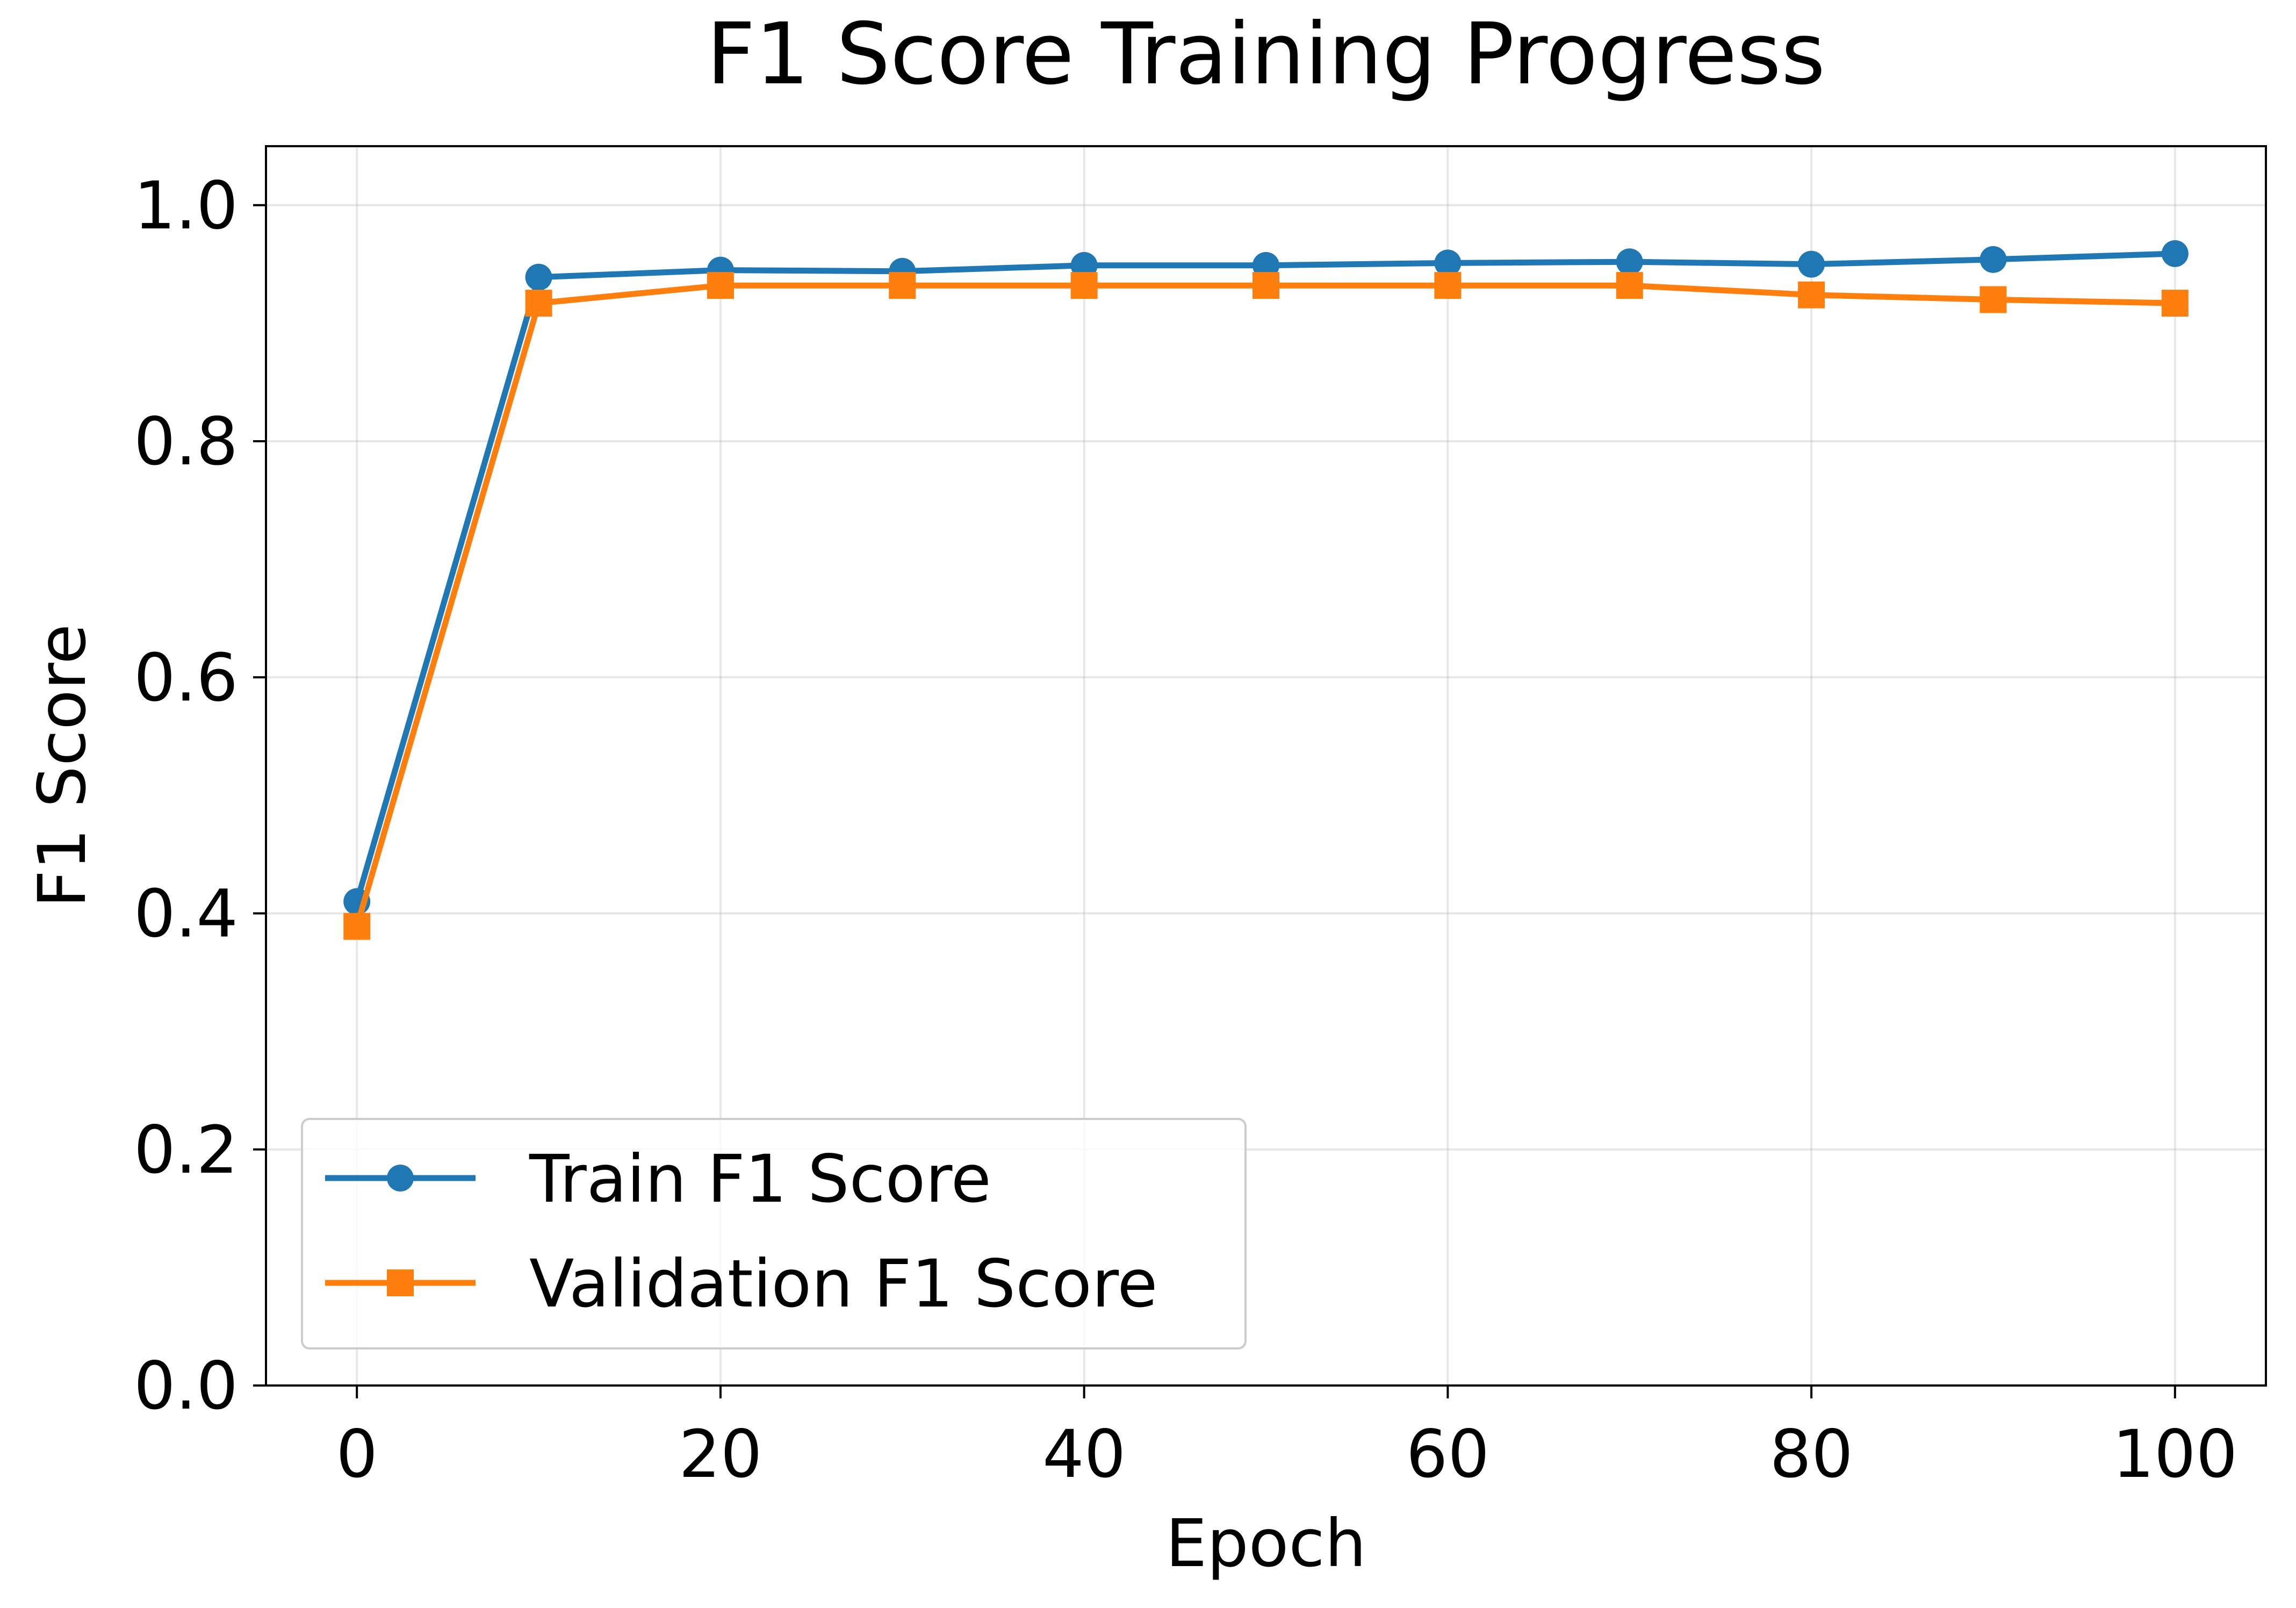  What do you see at coordinates (400, 1178) in the screenshot?
I see `legend-train-marker` at bounding box center [400, 1178].